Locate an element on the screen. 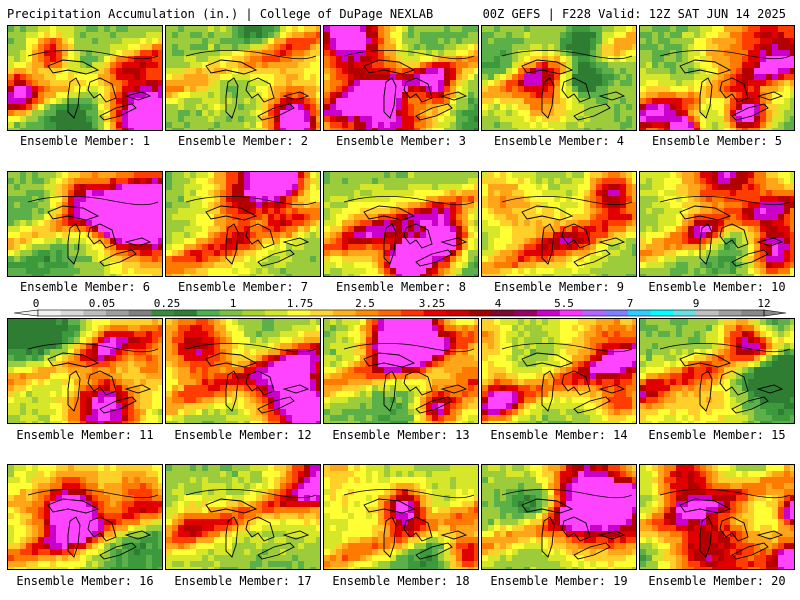 This screenshot has height=600, width=800. ensemble-label-13: Ensemble Member: 13 is located at coordinates (401, 435).